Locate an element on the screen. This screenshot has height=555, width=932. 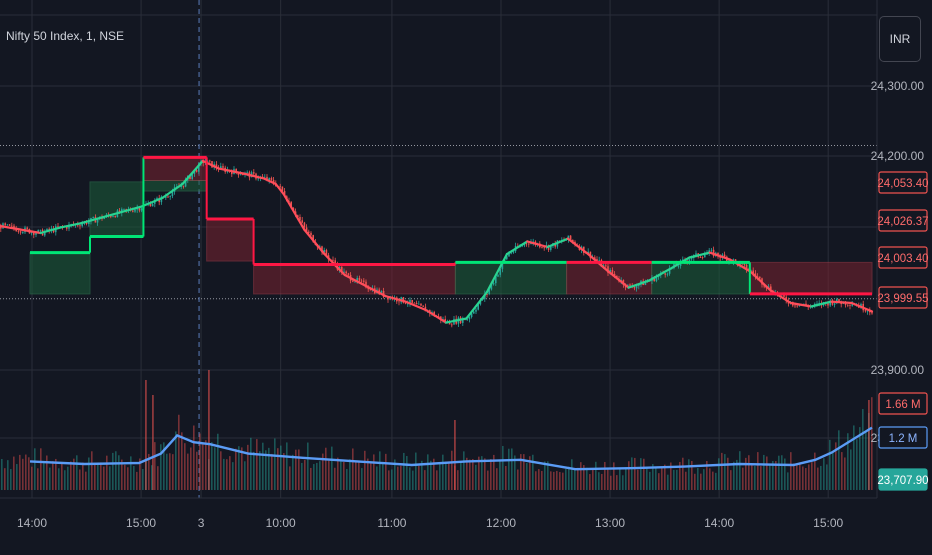
chart-title: Nifty 50 Index, 1, NSE is located at coordinates (65, 36).